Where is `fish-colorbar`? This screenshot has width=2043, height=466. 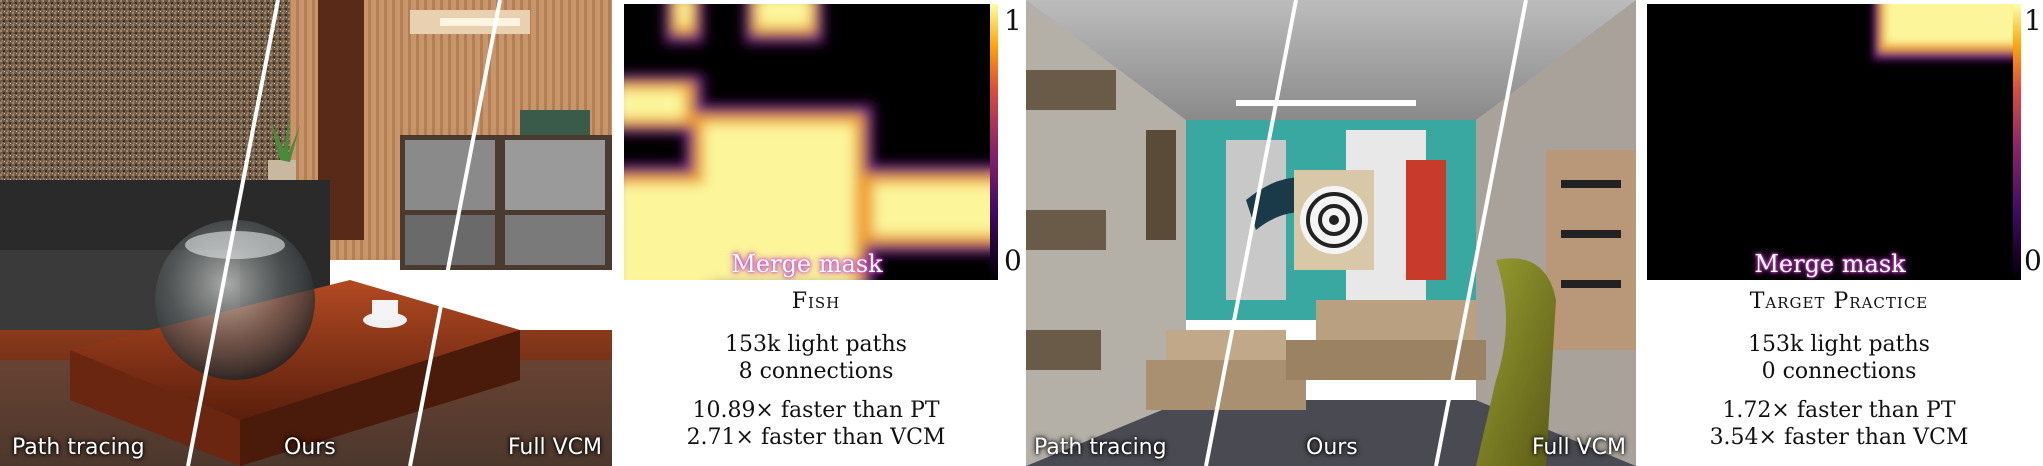 fish-colorbar is located at coordinates (994, 142).